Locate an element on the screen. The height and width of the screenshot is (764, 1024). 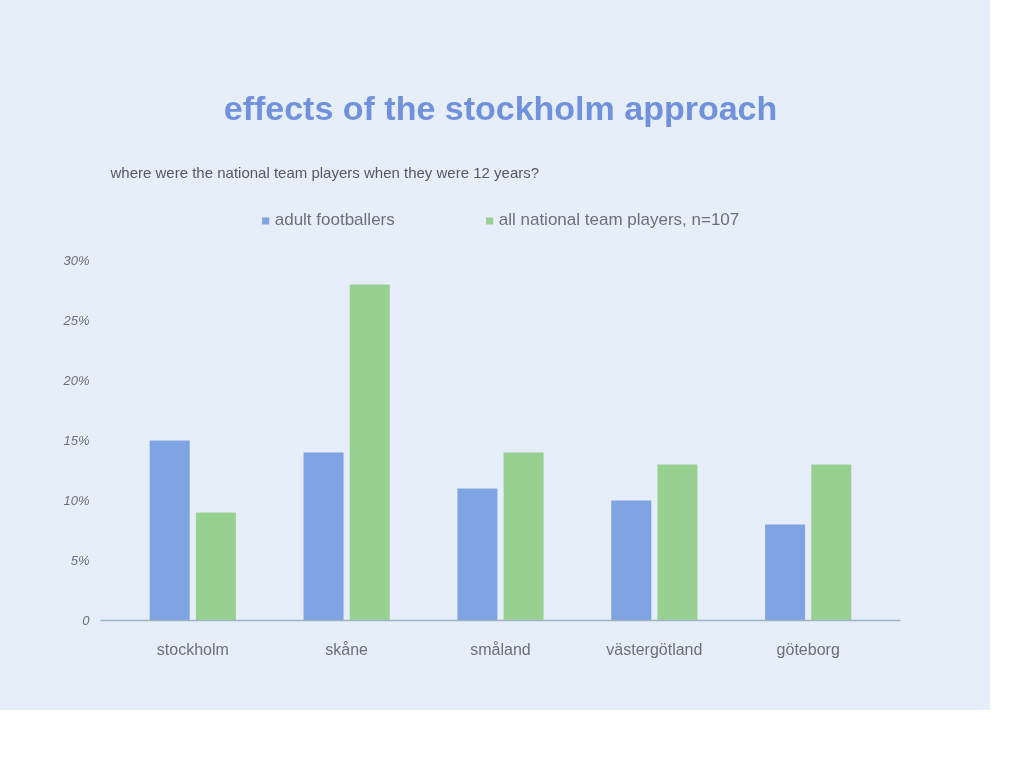
chart-title: effects of the stockholm approach is located at coordinates (500, 107).